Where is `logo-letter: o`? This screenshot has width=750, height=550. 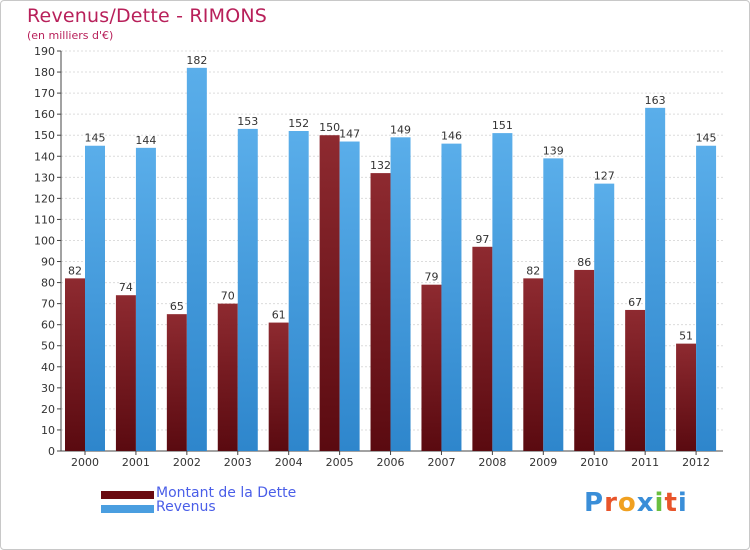
logo-letter: o is located at coordinates (627, 503).